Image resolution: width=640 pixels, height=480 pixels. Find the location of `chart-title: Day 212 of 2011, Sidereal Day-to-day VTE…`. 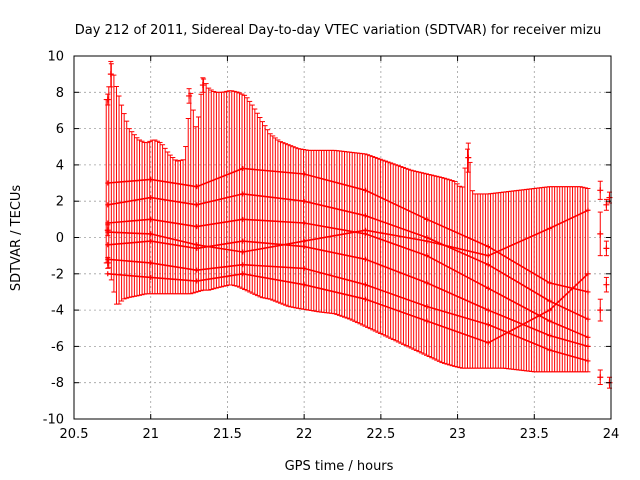

chart-title: Day 212 of 2011, Sidereal Day-to-day VTE… is located at coordinates (338, 30).